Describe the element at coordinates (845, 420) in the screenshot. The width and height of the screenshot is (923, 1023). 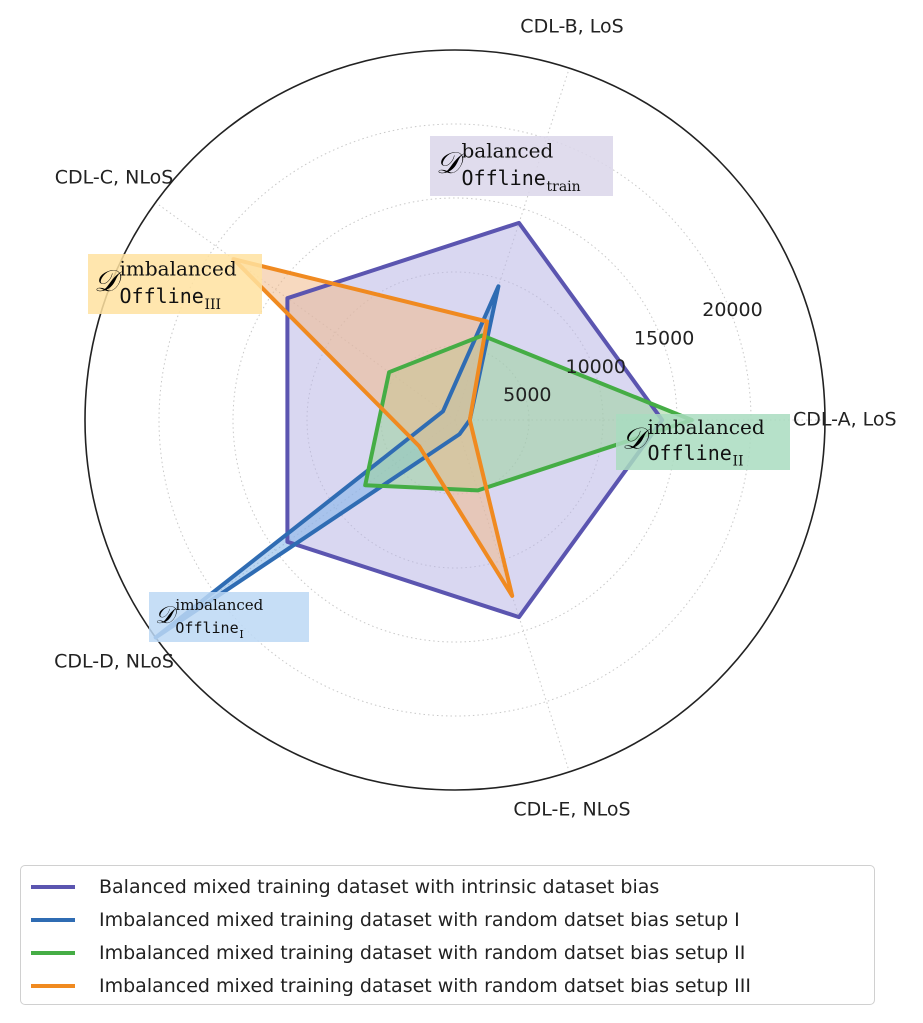
I see `axis-label: CDL-A, LoS` at that location.